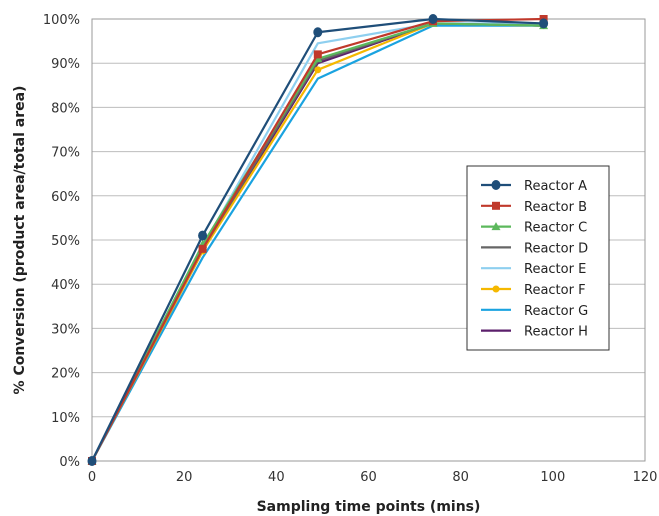 The height and width of the screenshot is (516, 659). Describe the element at coordinates (20, 240) in the screenshot. I see `y-axis-title: % Conversion (product area/total area)` at that location.